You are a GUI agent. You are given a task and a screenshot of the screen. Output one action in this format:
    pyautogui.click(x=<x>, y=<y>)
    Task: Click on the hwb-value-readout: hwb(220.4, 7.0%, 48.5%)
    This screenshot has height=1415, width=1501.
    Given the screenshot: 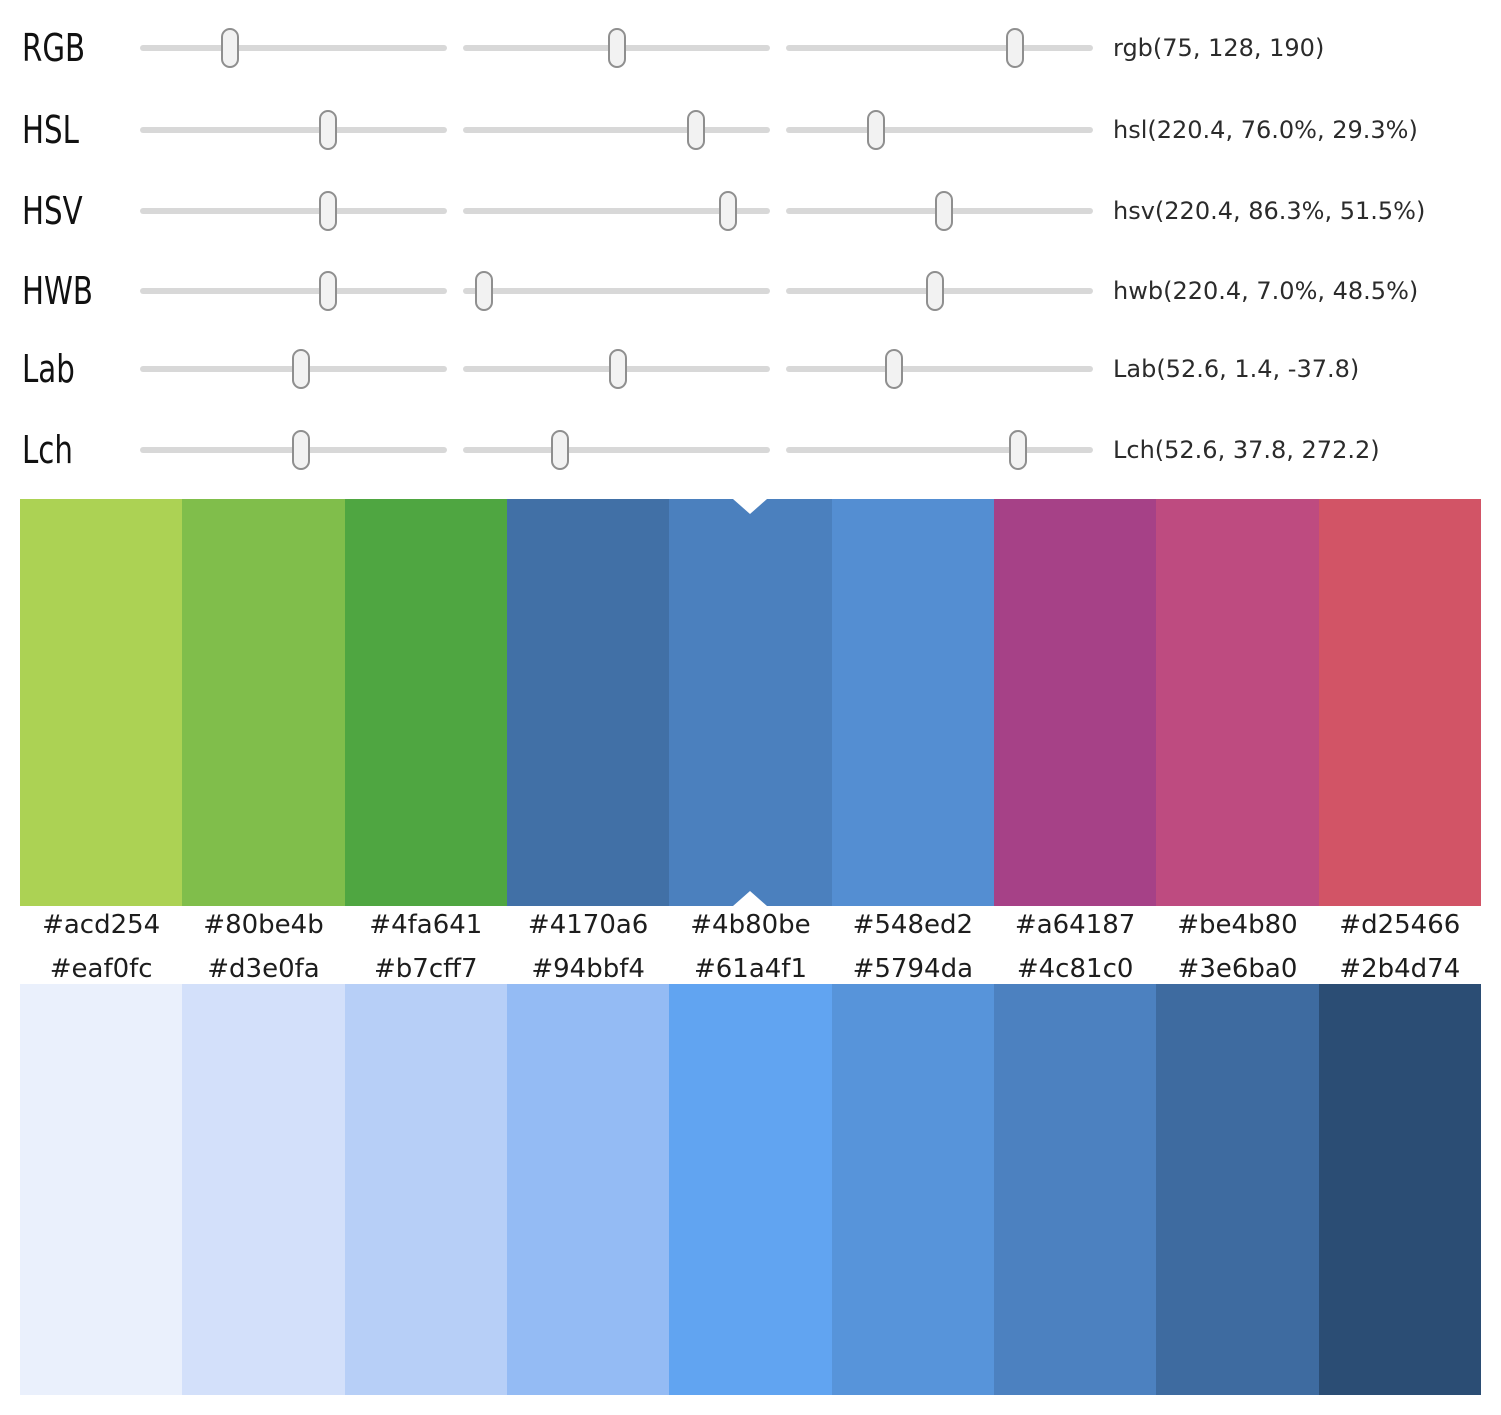 What is the action you would take?
    pyautogui.click(x=1266, y=291)
    